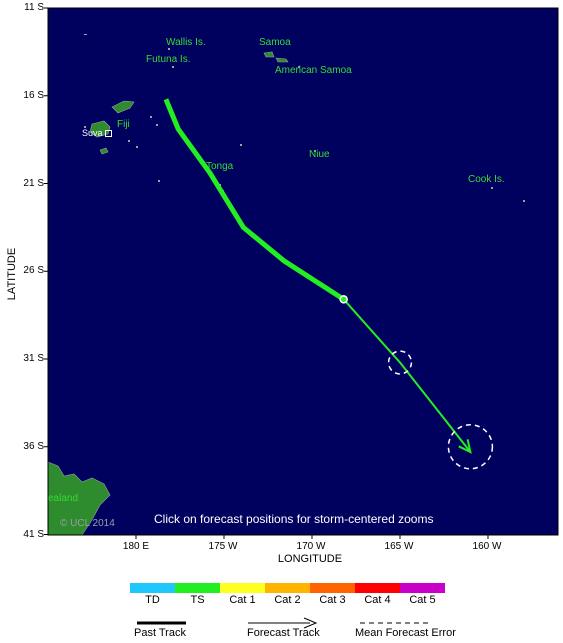 The height and width of the screenshot is (643, 563). Describe the element at coordinates (152, 588) in the screenshot. I see `legend-swatch-td` at that location.